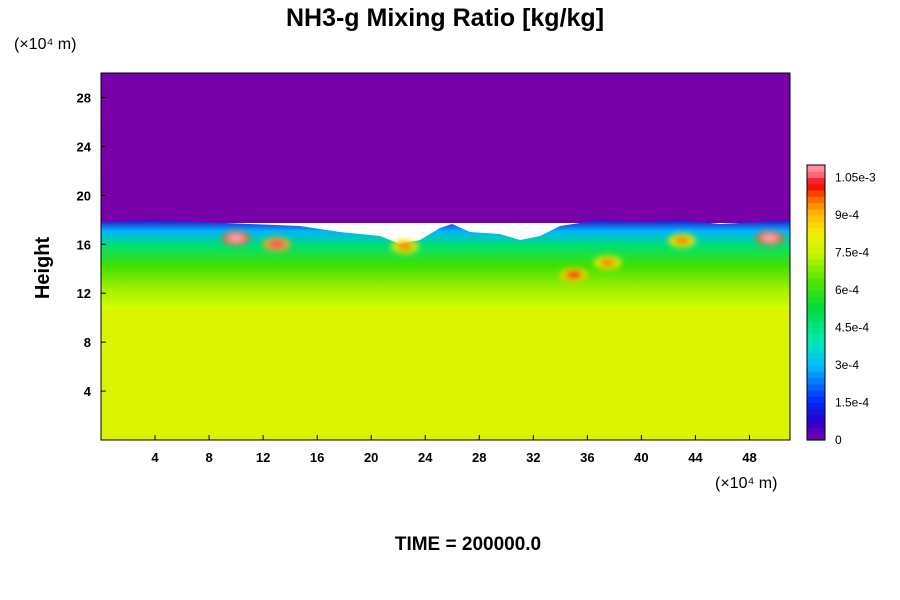  Describe the element at coordinates (533, 457) in the screenshot. I see `x-tick-label: 32` at that location.